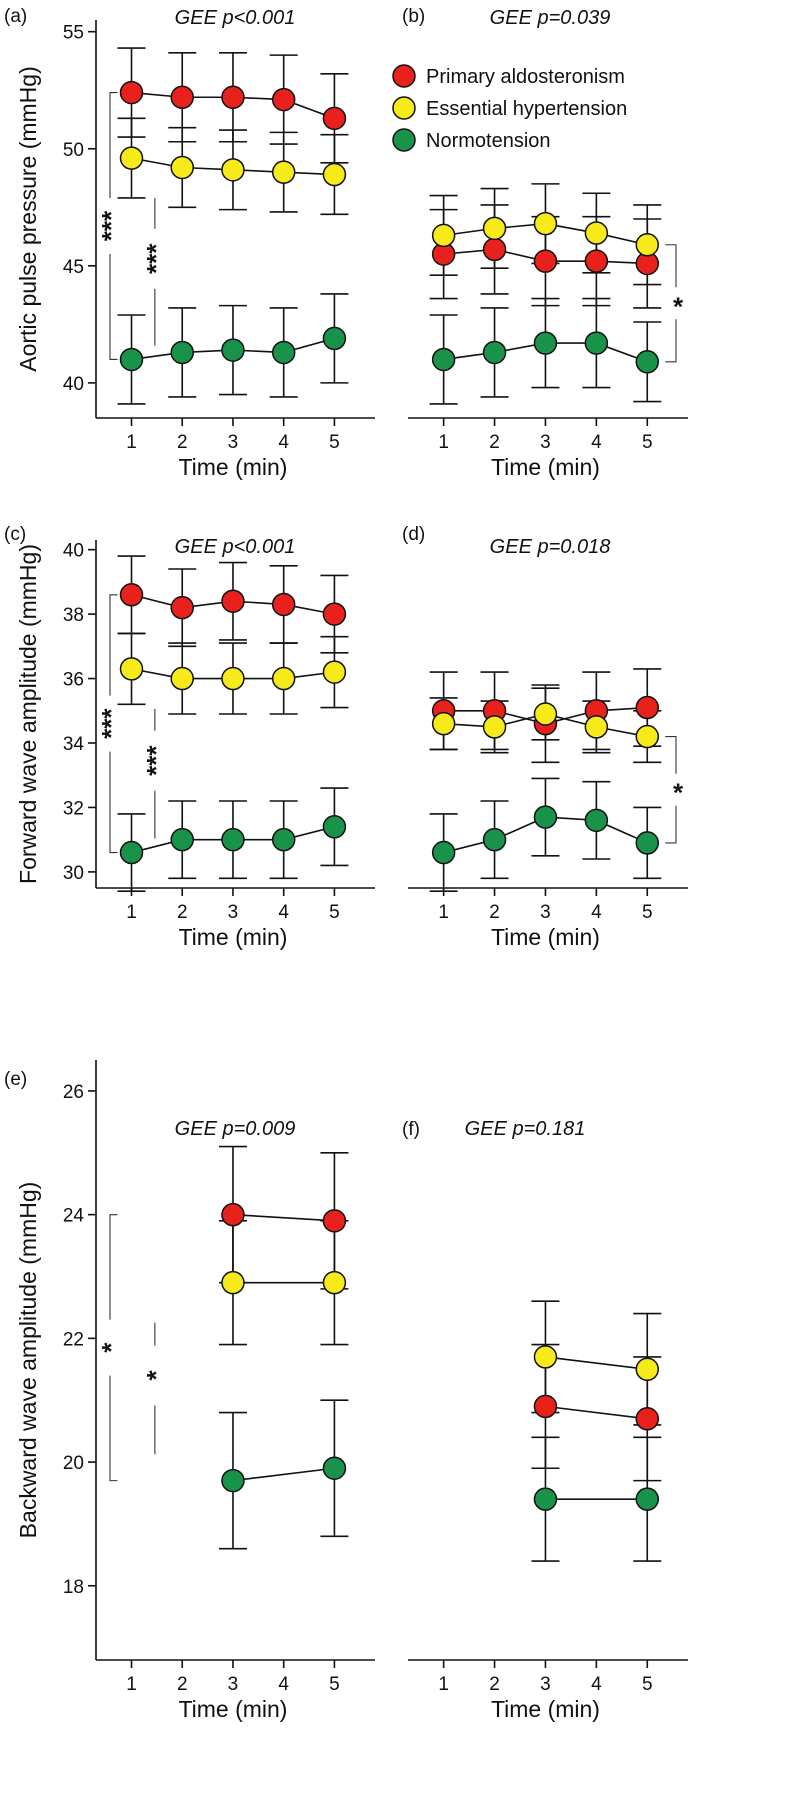  I want to click on gee-p-value: GEE p=0.039, so click(550, 18).